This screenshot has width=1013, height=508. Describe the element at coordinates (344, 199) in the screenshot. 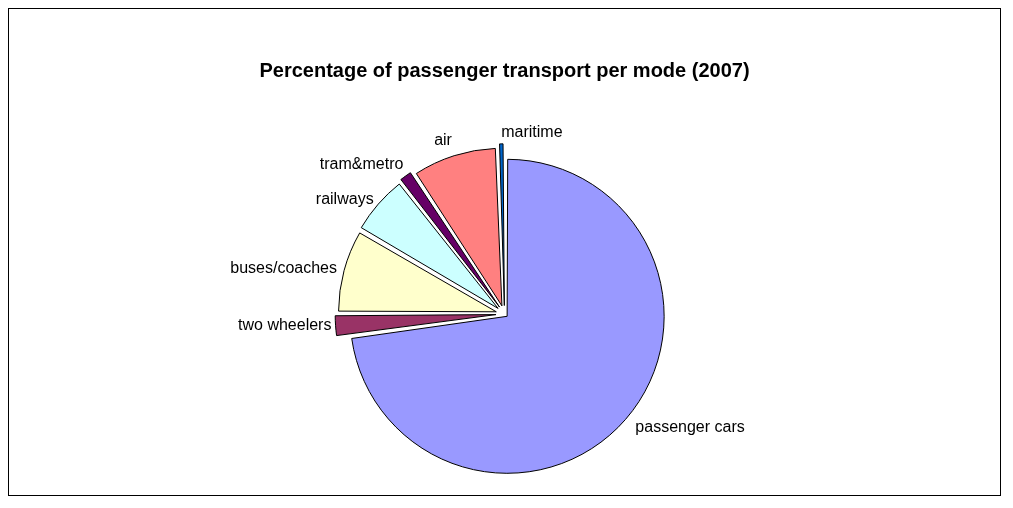

I see `slice-label: railways` at that location.